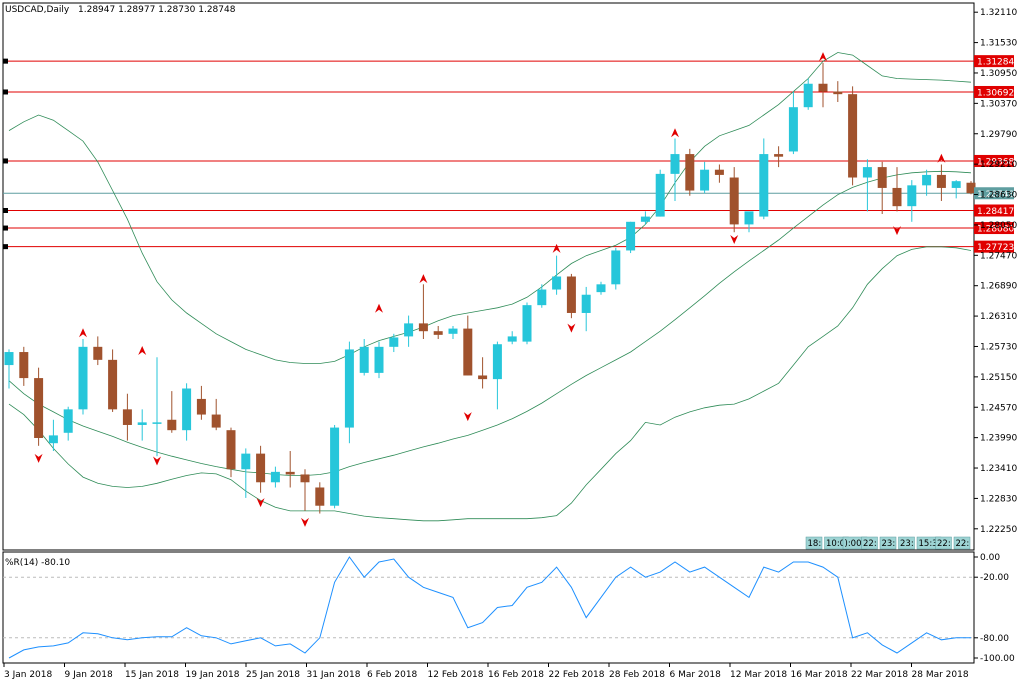  I want to click on date-tick-label: 31 Jan 2018, so click(334, 675).